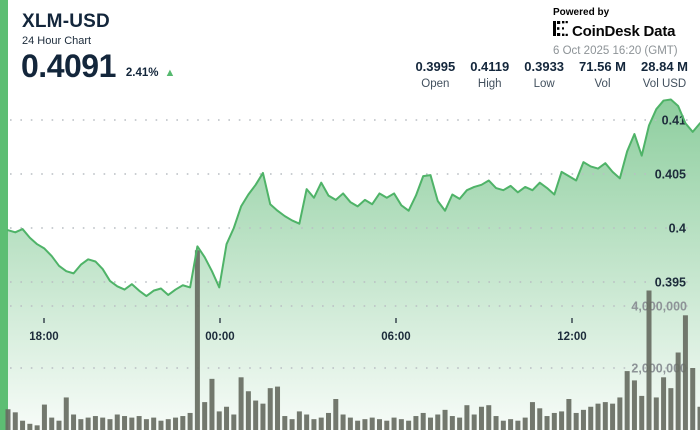 This screenshot has width=700, height=430. I want to click on accent-strip, so click(4, 215).